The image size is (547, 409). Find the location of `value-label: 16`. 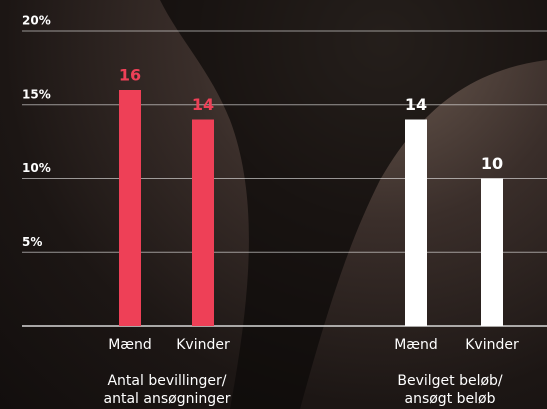

value-label: 16 is located at coordinates (130, 75).